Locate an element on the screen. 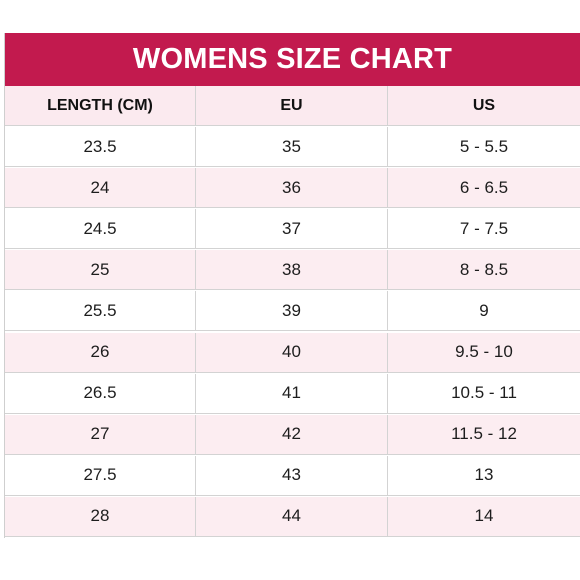  us-cell: 10.5 - 11 is located at coordinates (484, 393).